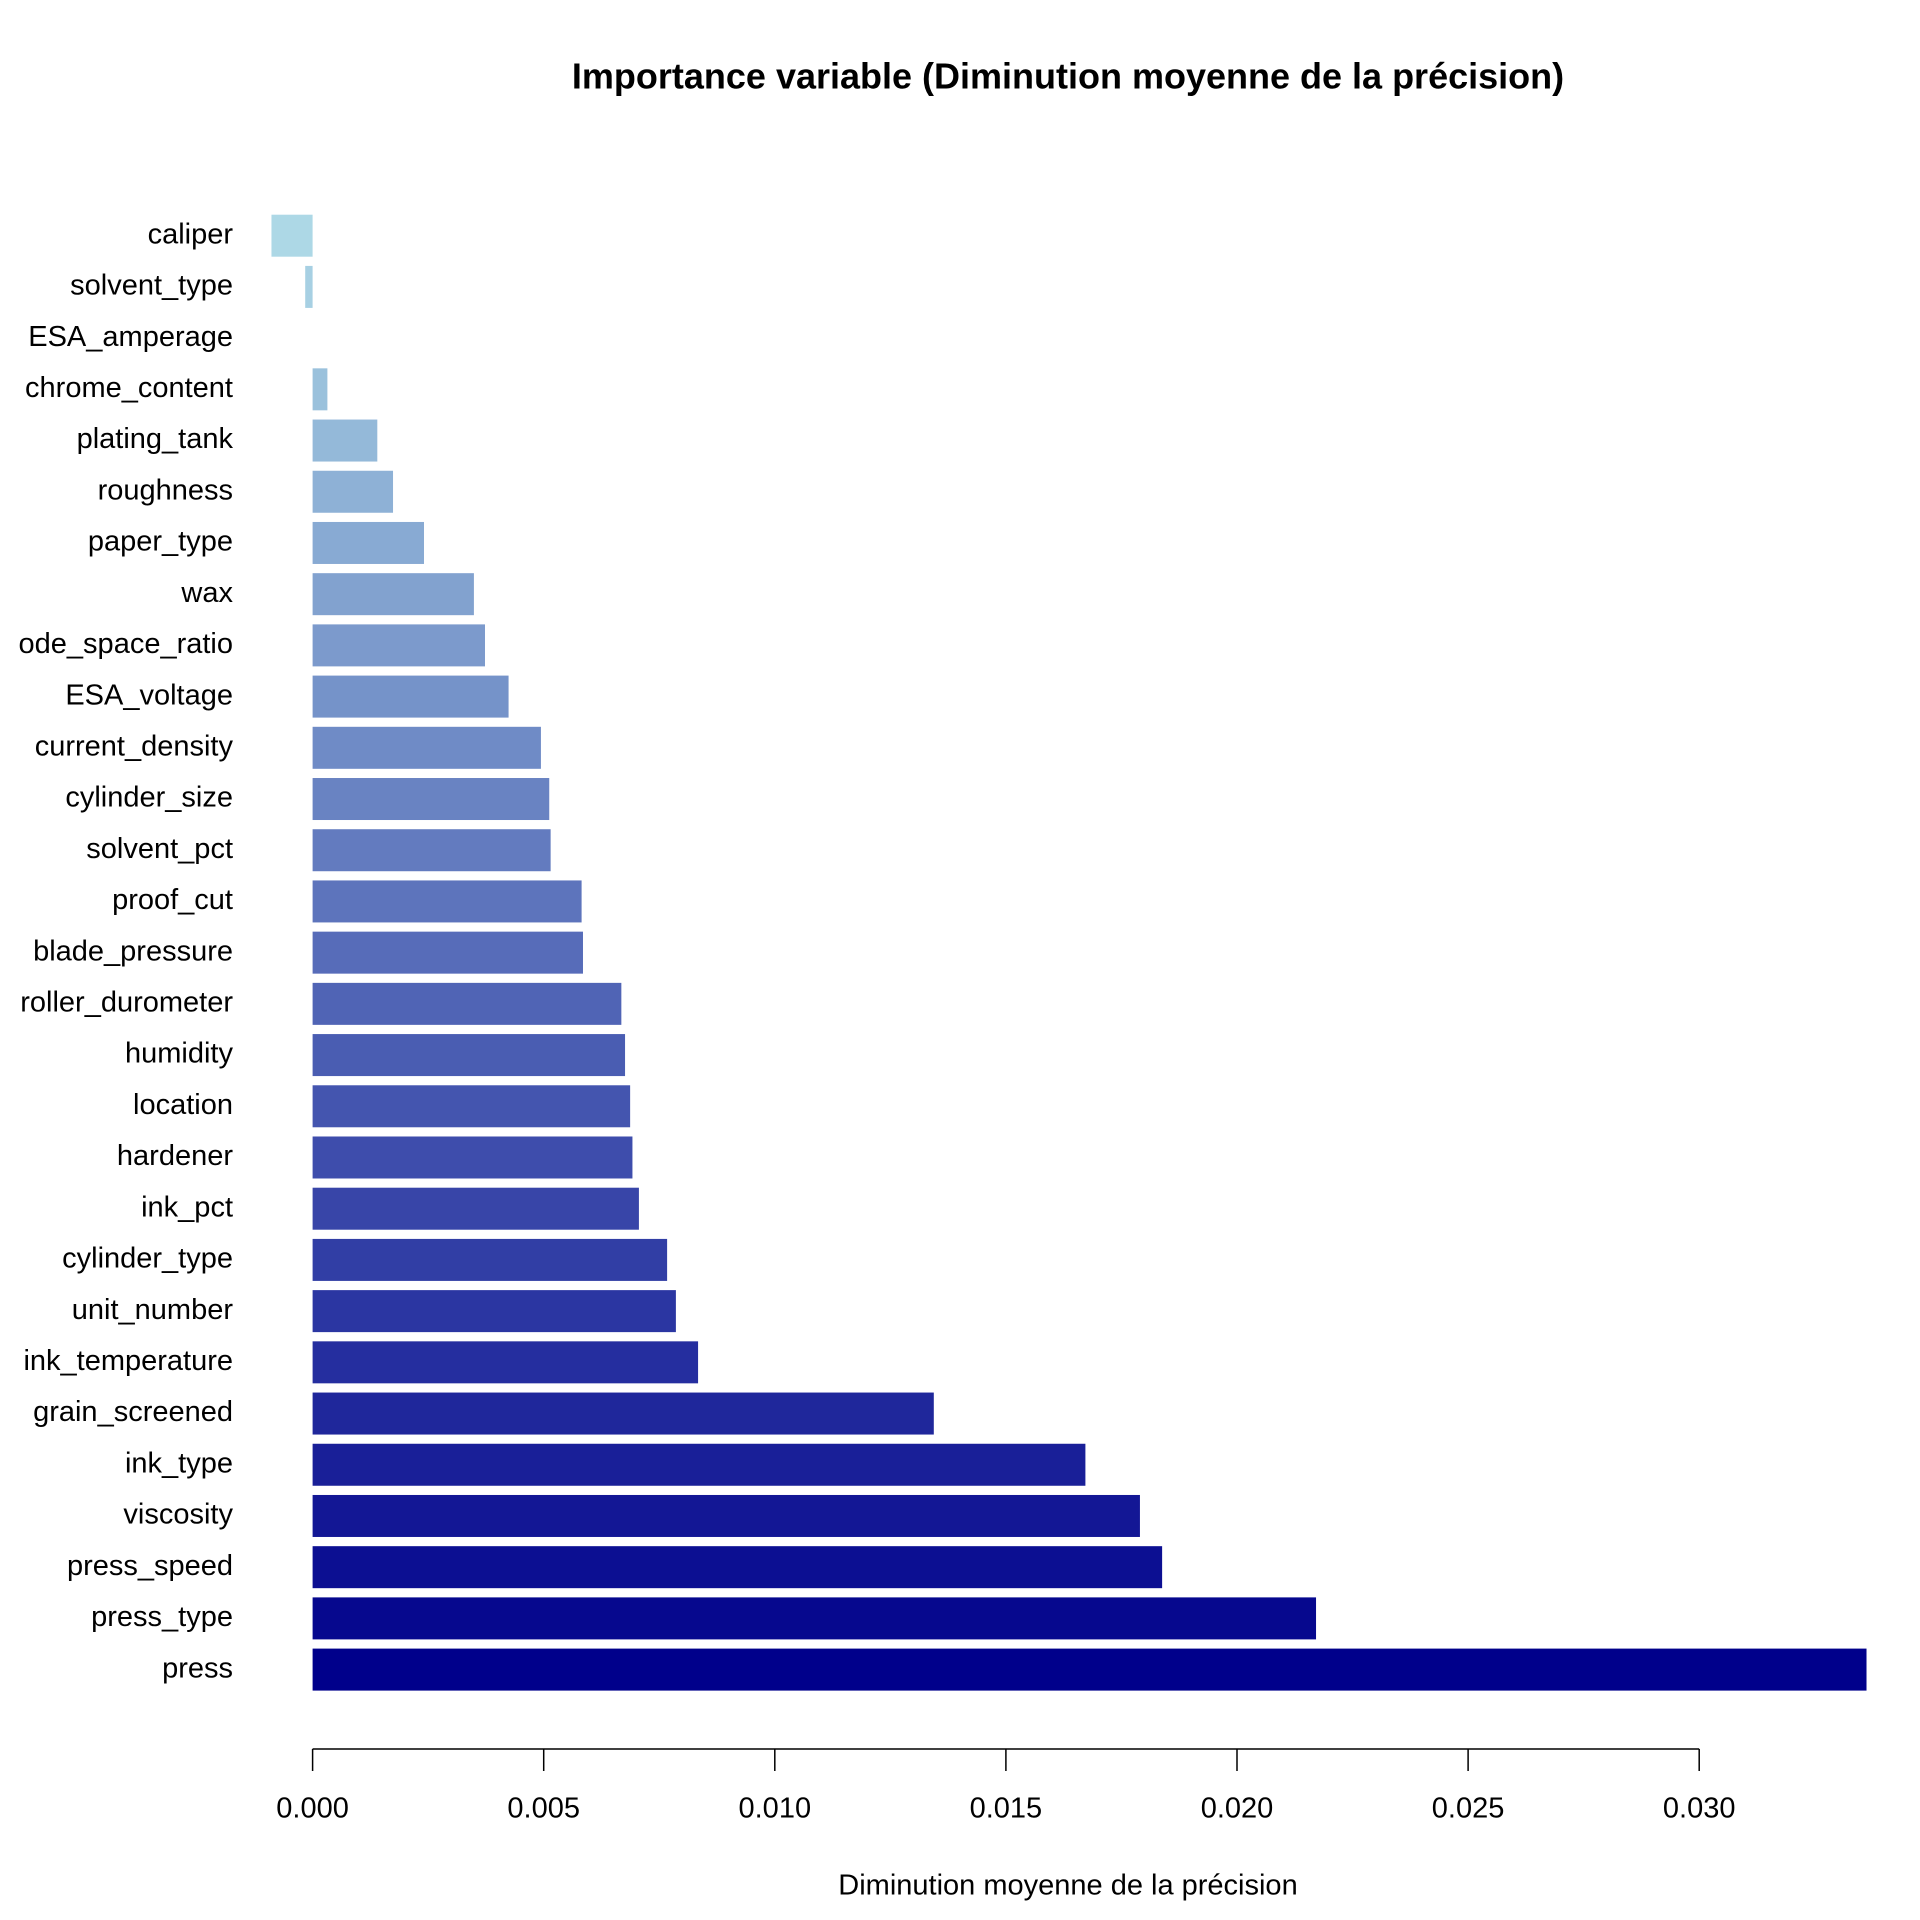 Image resolution: width=1920 pixels, height=1920 pixels. I want to click on y-tick-label: wax, so click(206, 593).